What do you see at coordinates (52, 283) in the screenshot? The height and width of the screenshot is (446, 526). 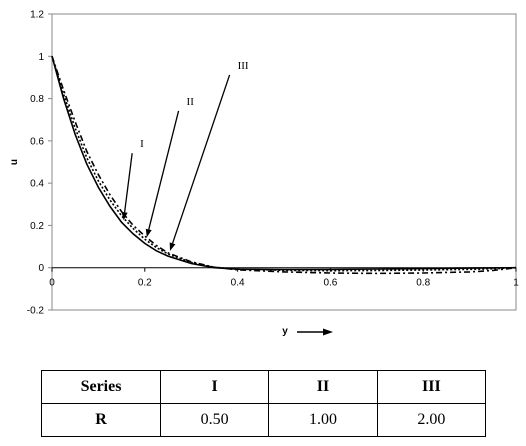 I see `x-tick-label: 0` at bounding box center [52, 283].